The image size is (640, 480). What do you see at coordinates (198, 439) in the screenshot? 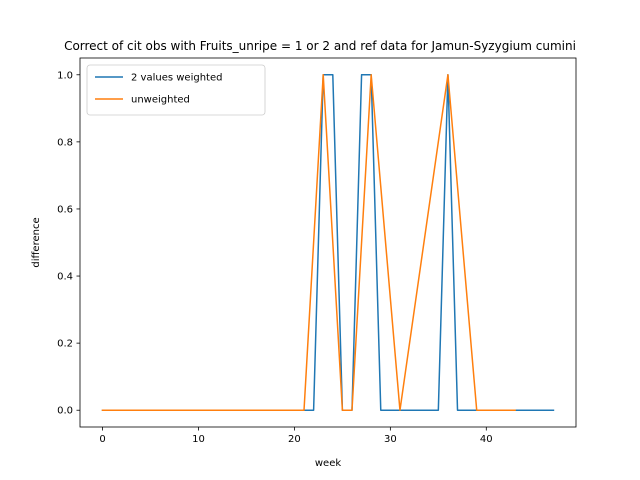
I see `x-tick-label: 10` at bounding box center [198, 439].